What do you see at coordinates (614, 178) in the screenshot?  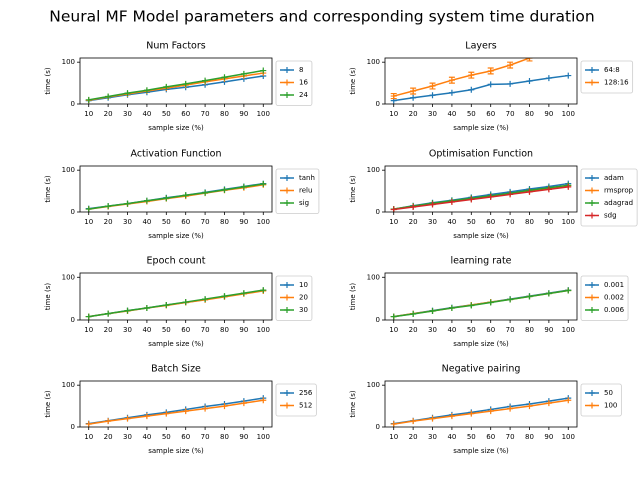 I see `legend-label: adam` at bounding box center [614, 178].